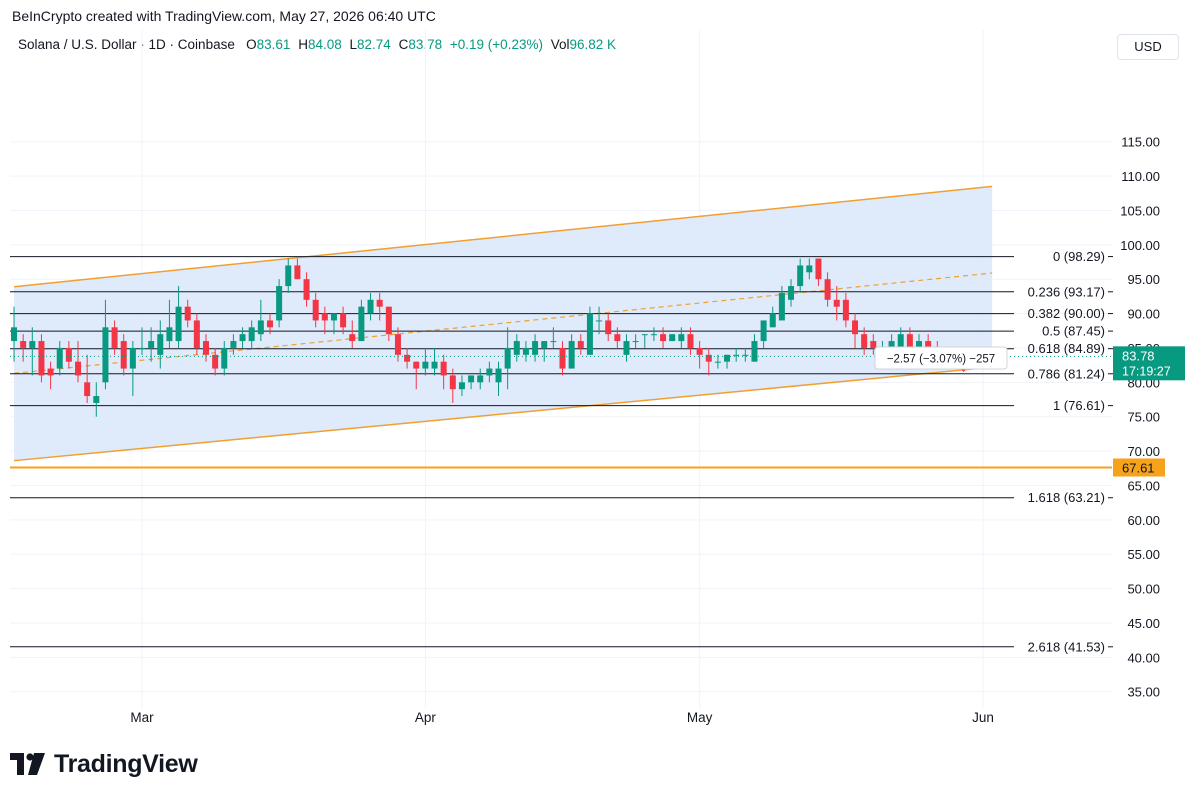 The image size is (1200, 795). Describe the element at coordinates (1140, 176) in the screenshot. I see `y-tick-label: 110.00` at that location.